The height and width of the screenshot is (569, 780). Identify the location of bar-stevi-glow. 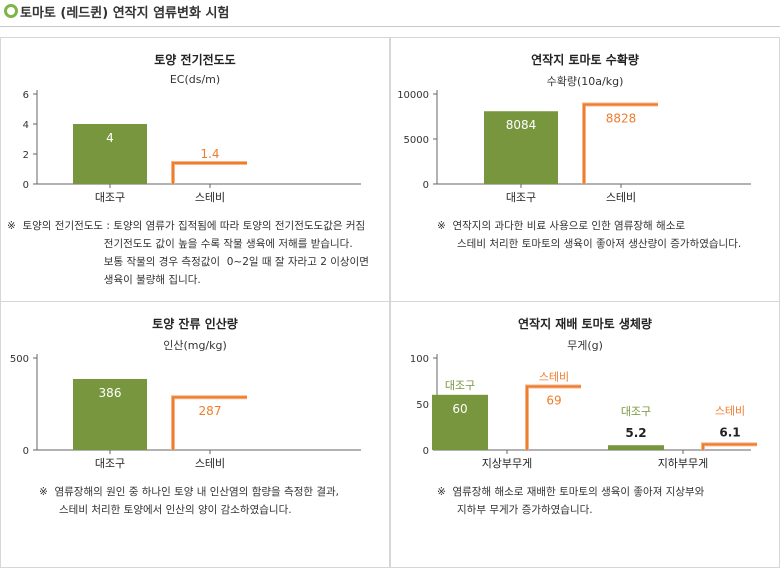
(209, 172).